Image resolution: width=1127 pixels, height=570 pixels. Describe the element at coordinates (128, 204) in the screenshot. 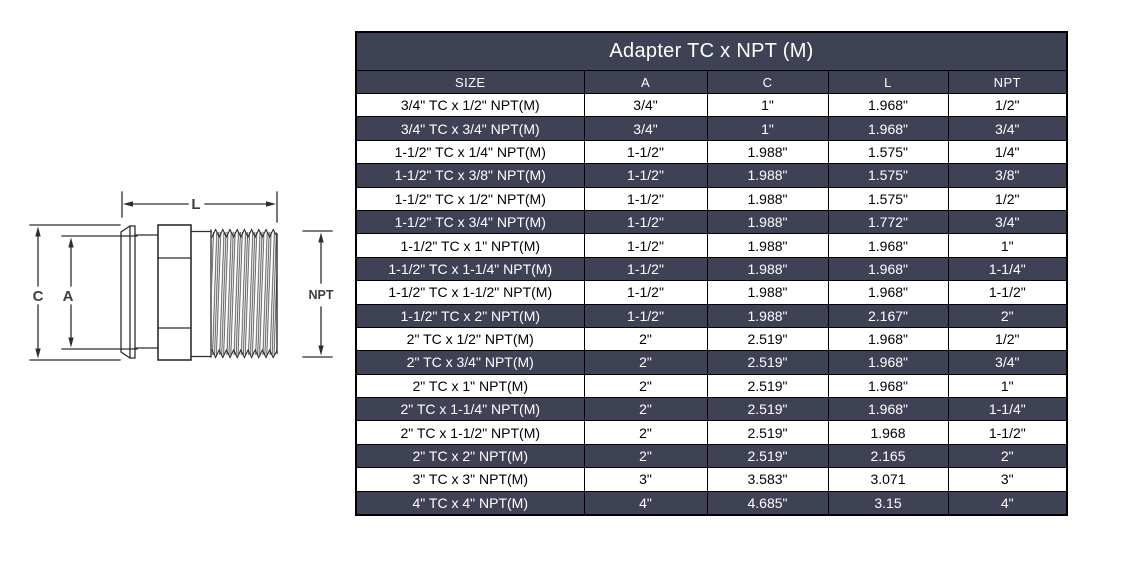

I see `arrowhead-left-icon` at that location.